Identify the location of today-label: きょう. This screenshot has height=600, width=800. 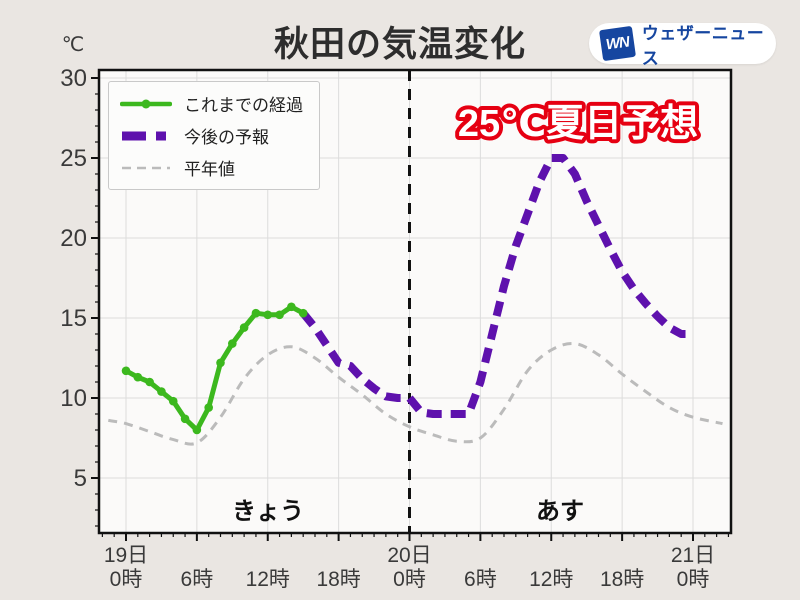
(268, 511).